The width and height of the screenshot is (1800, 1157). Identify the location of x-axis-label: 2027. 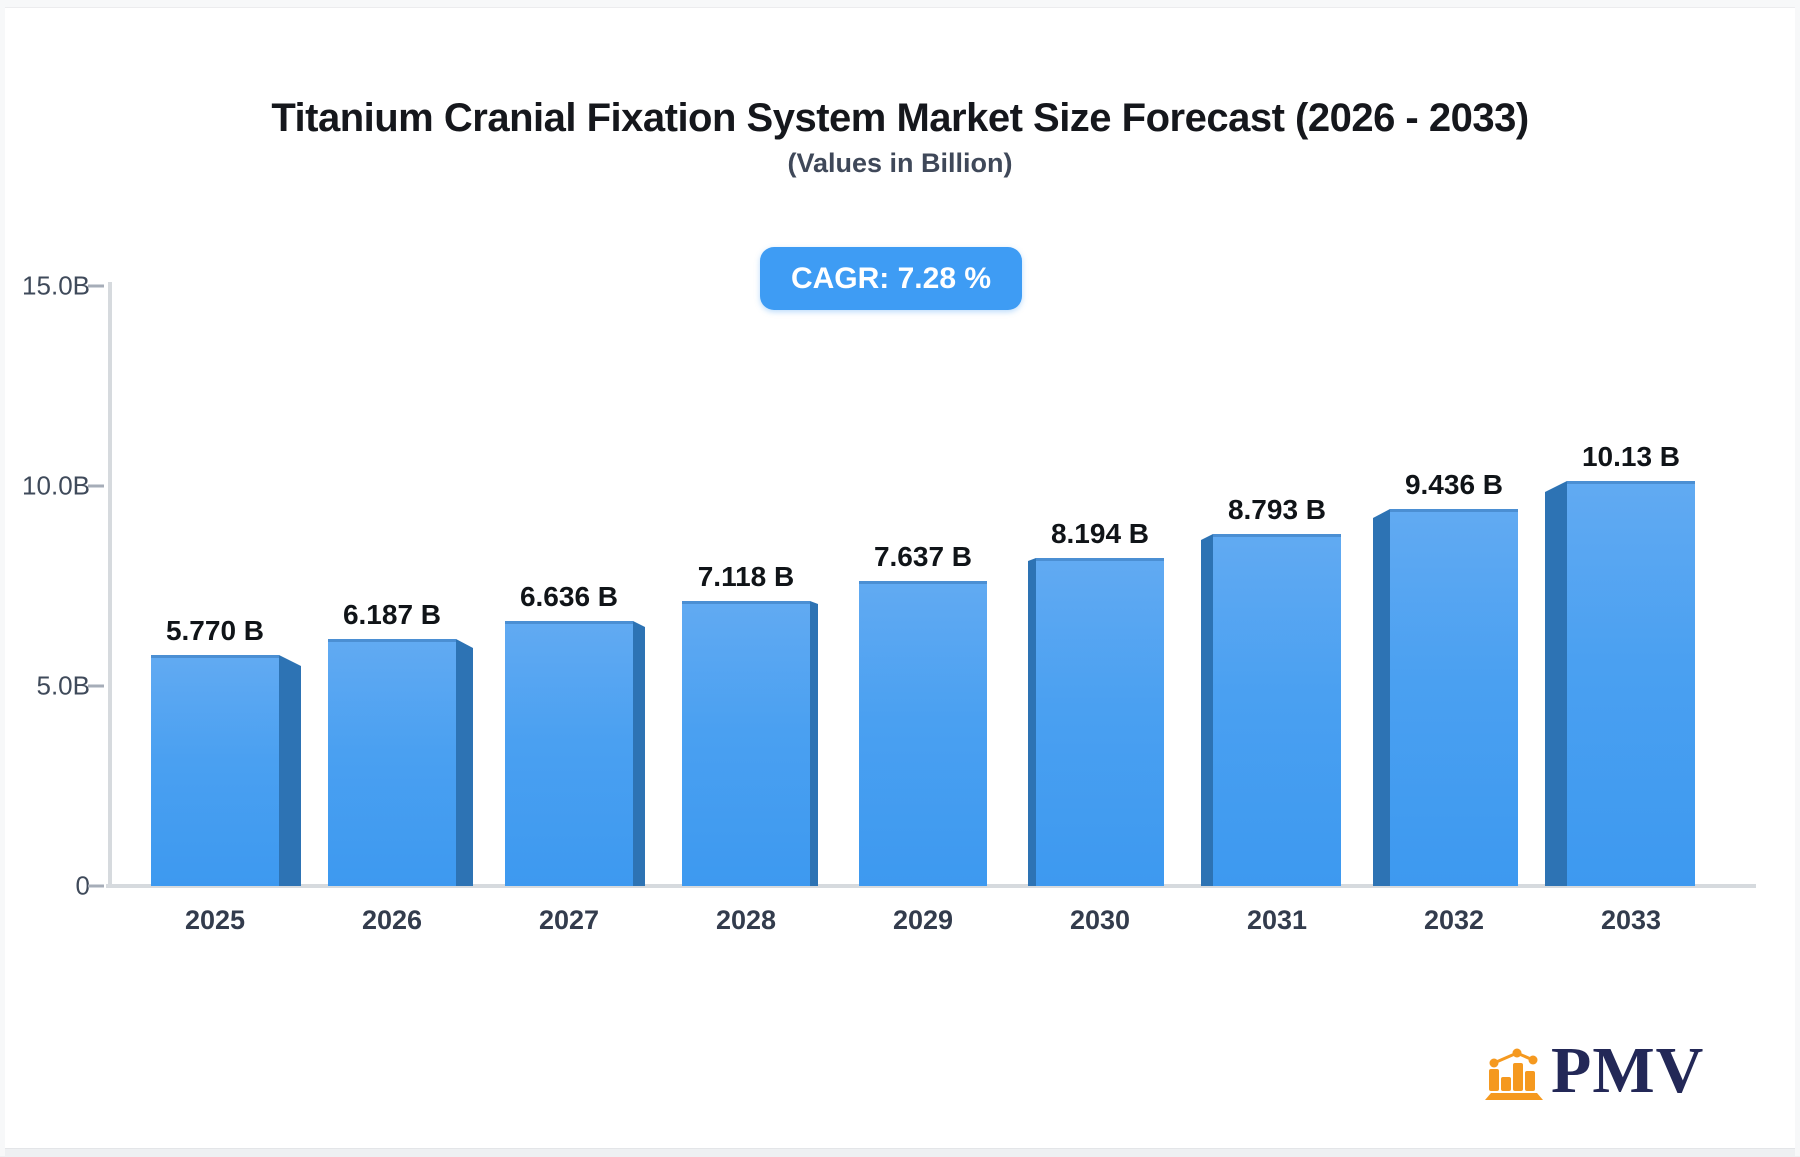
(569, 920).